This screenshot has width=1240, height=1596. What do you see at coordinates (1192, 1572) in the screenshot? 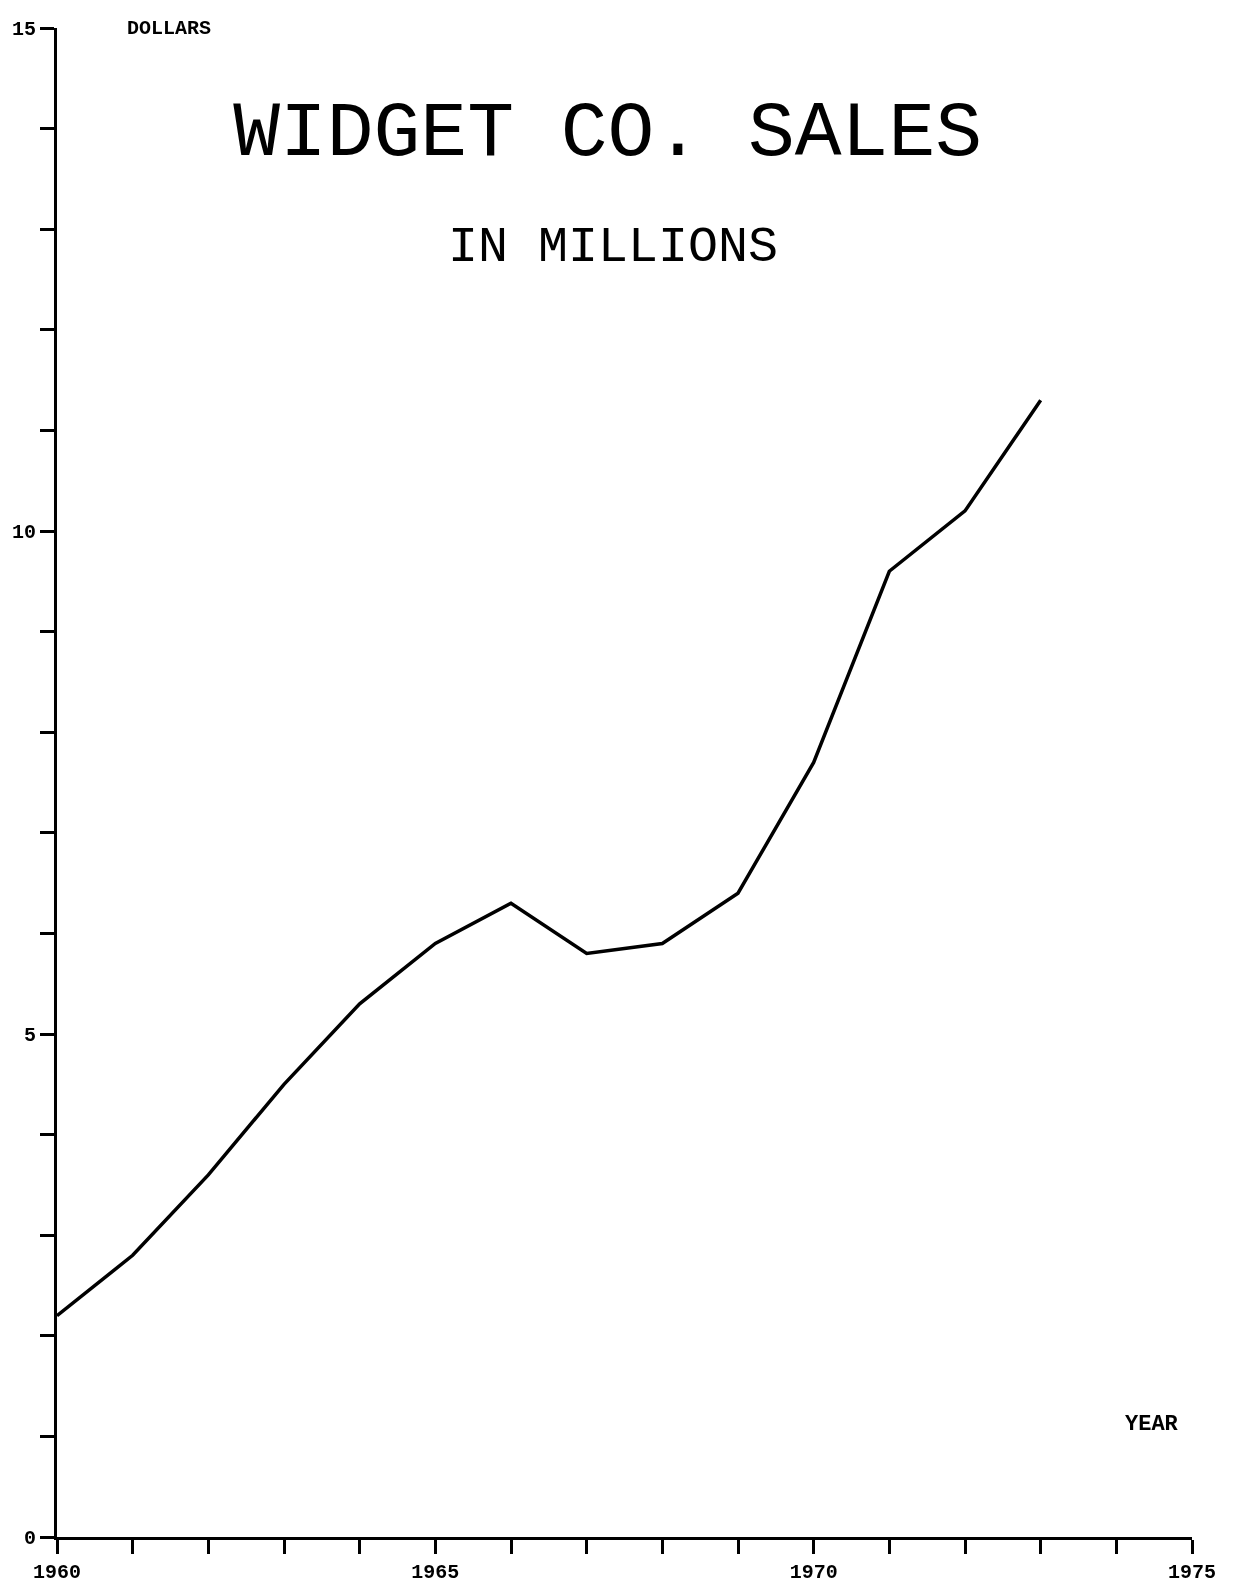
I see `x-tick-label: 1975` at bounding box center [1192, 1572].